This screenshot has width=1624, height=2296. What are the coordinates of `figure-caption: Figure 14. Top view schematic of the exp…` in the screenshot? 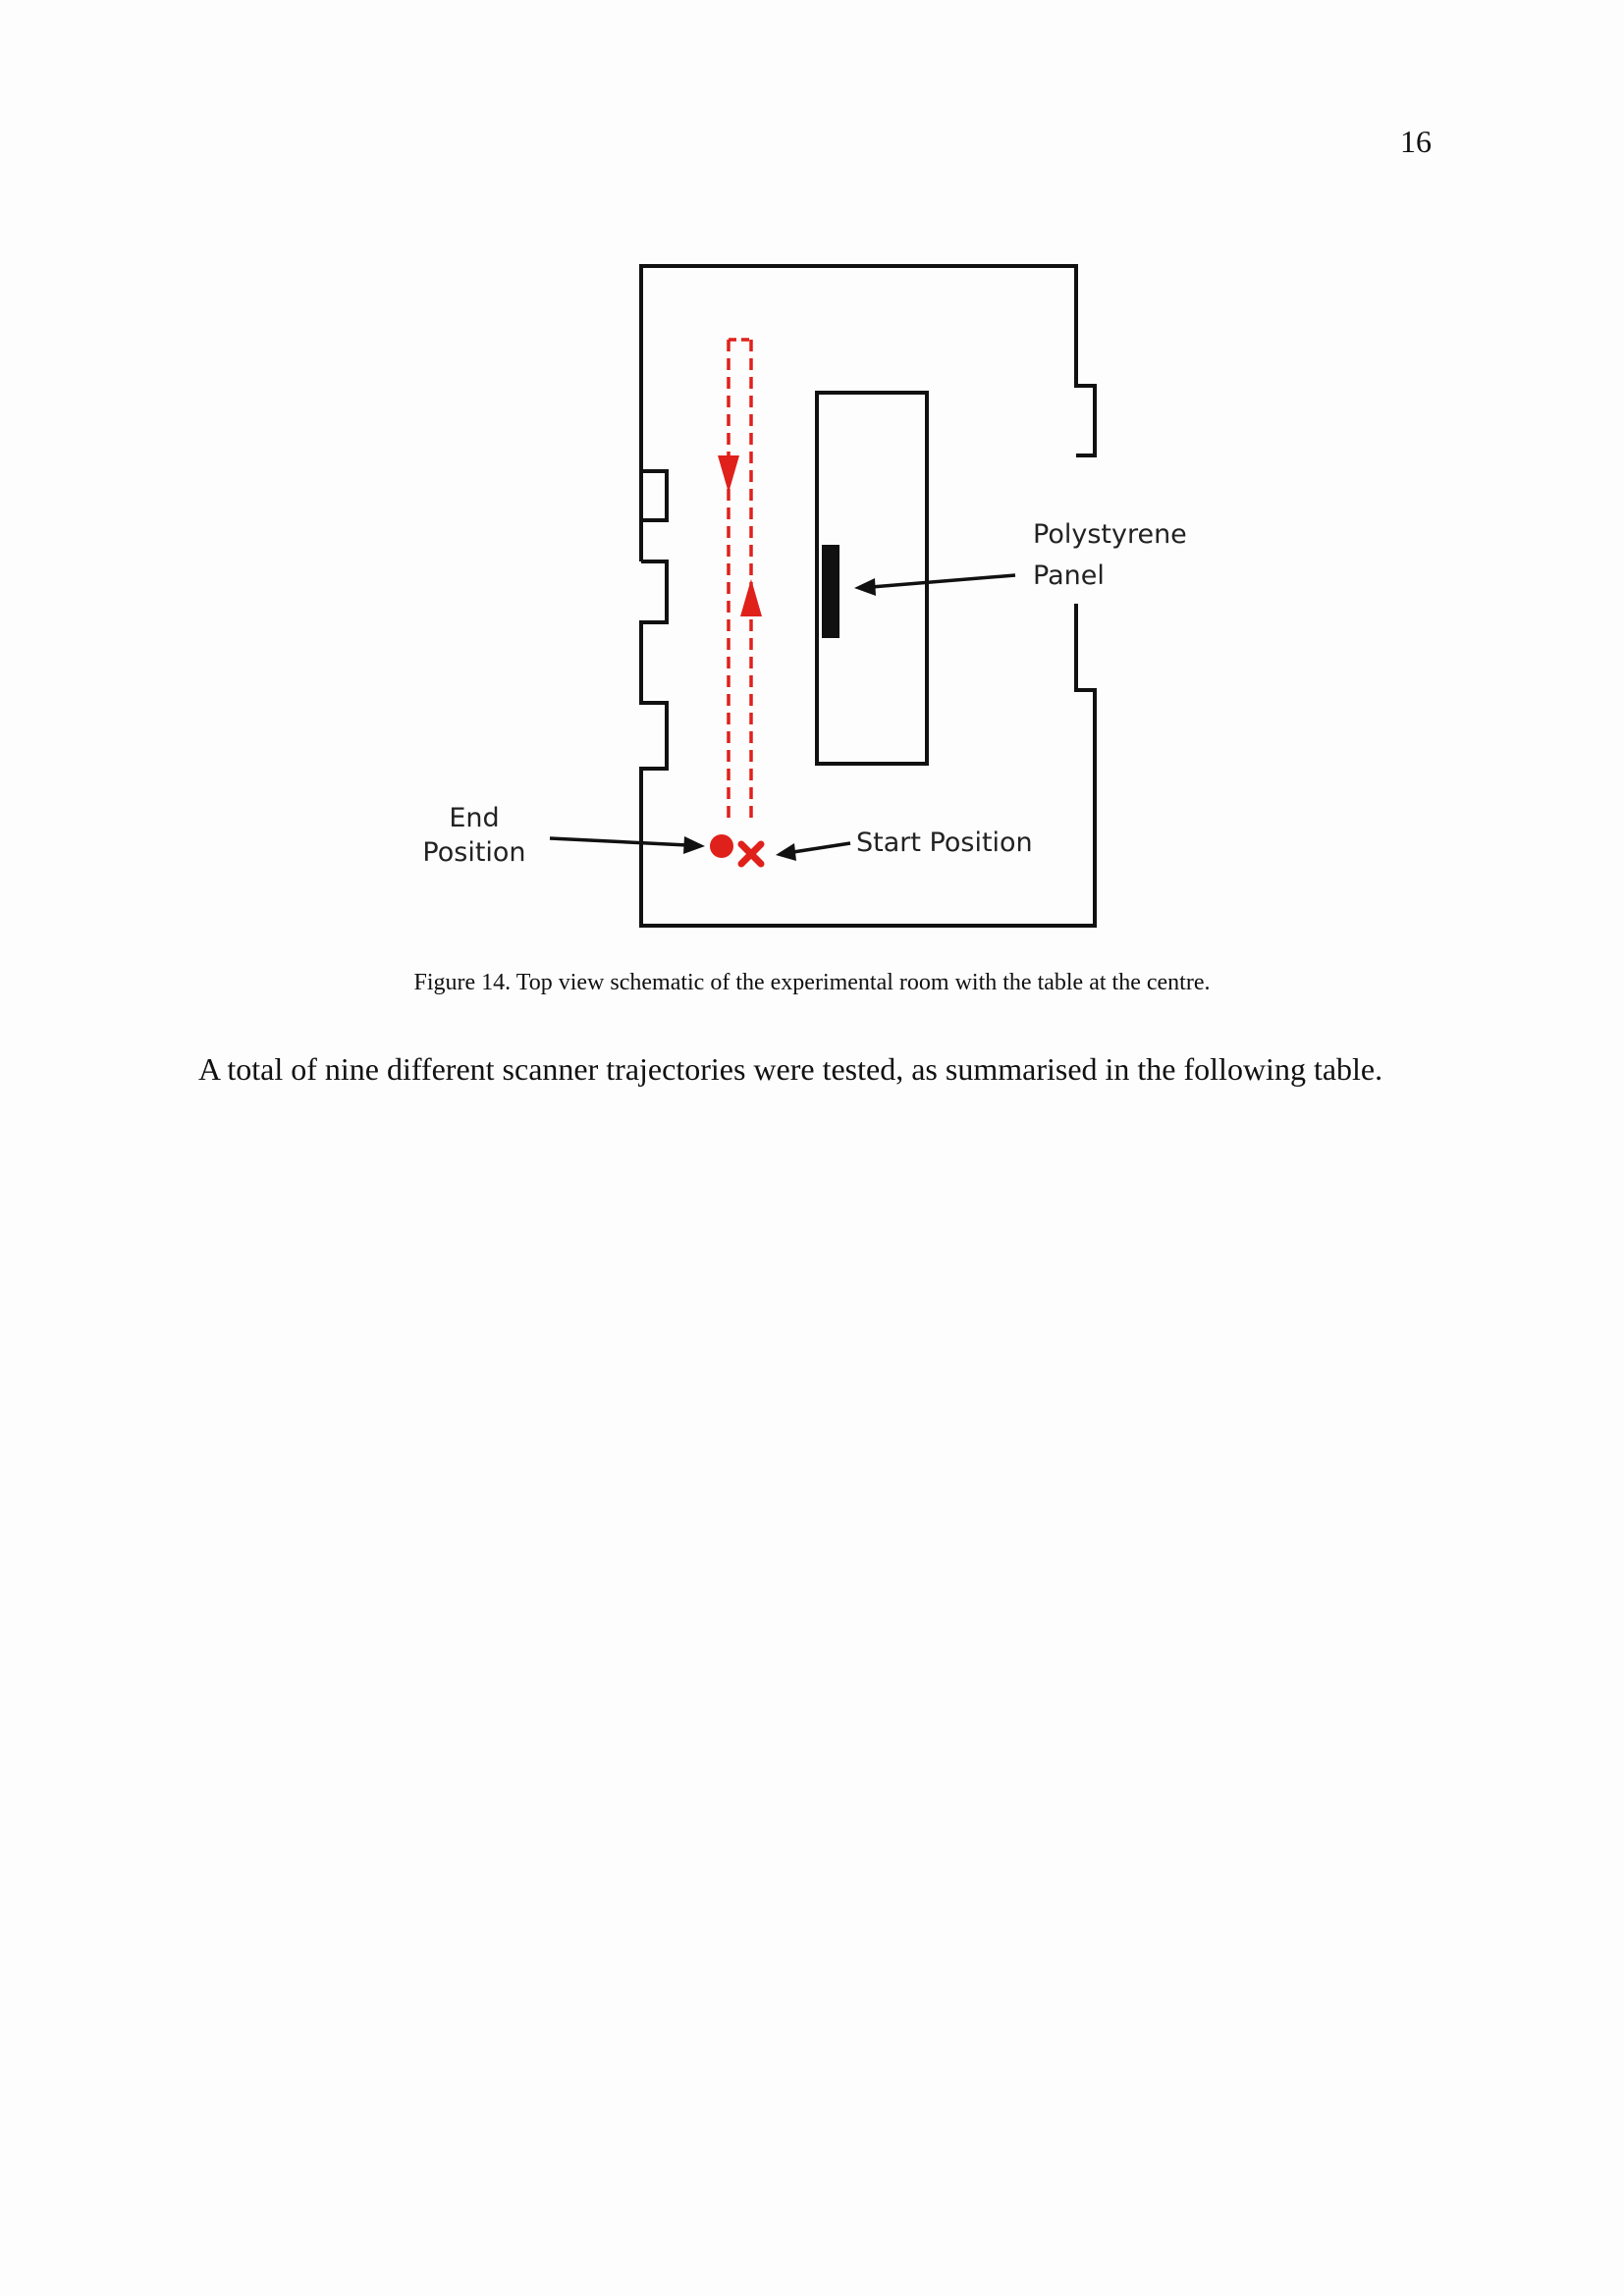 It's located at (812, 983).